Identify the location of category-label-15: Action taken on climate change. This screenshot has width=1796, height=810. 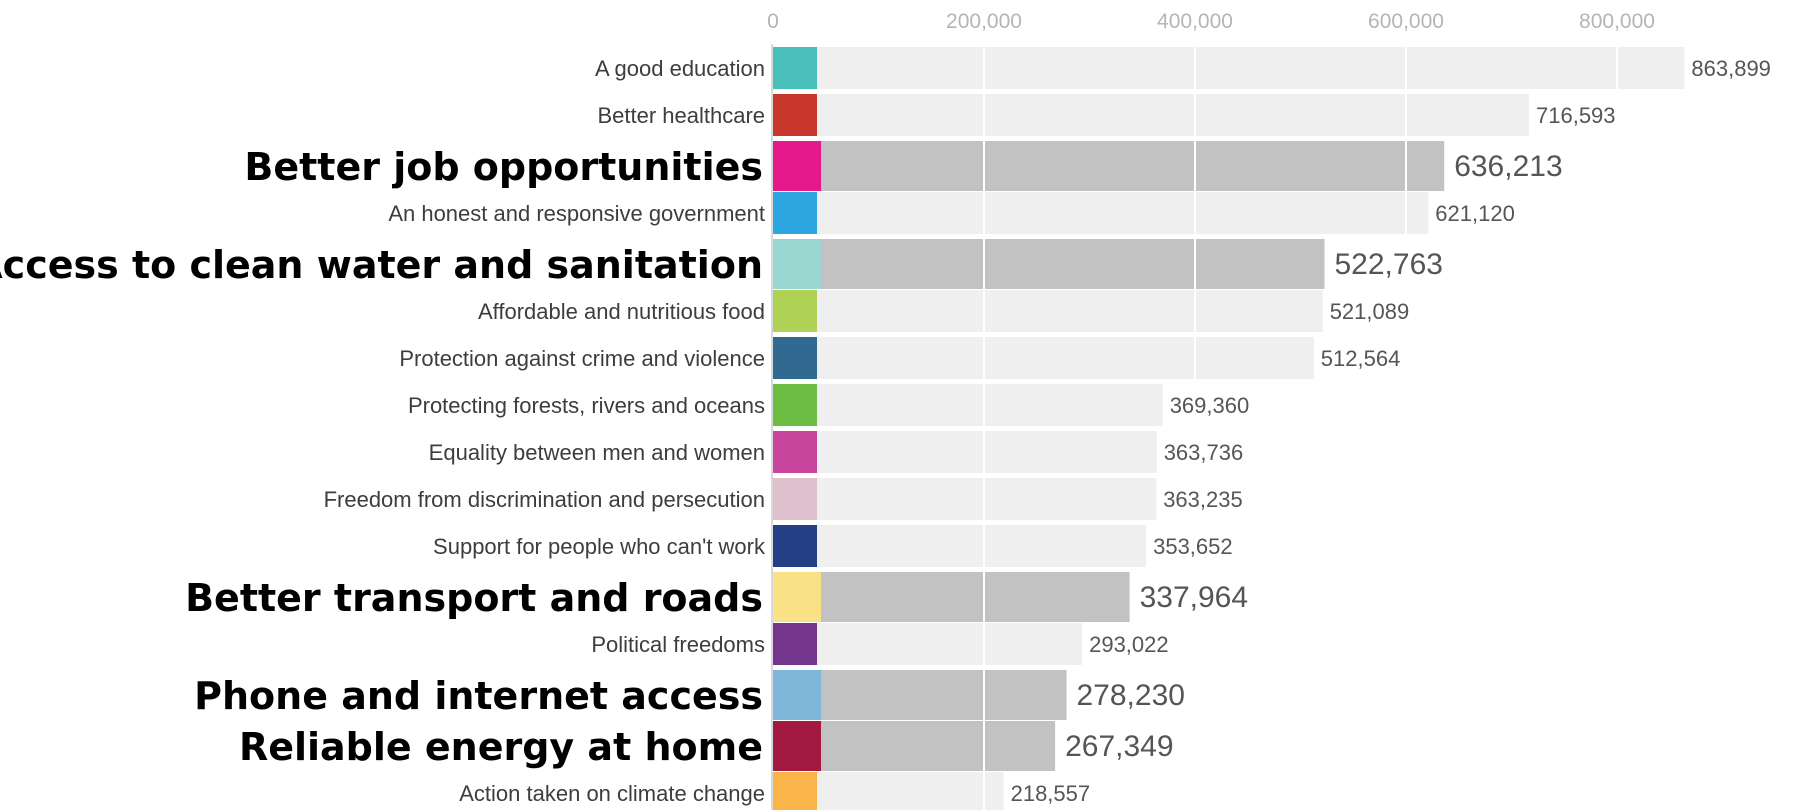
(612, 793).